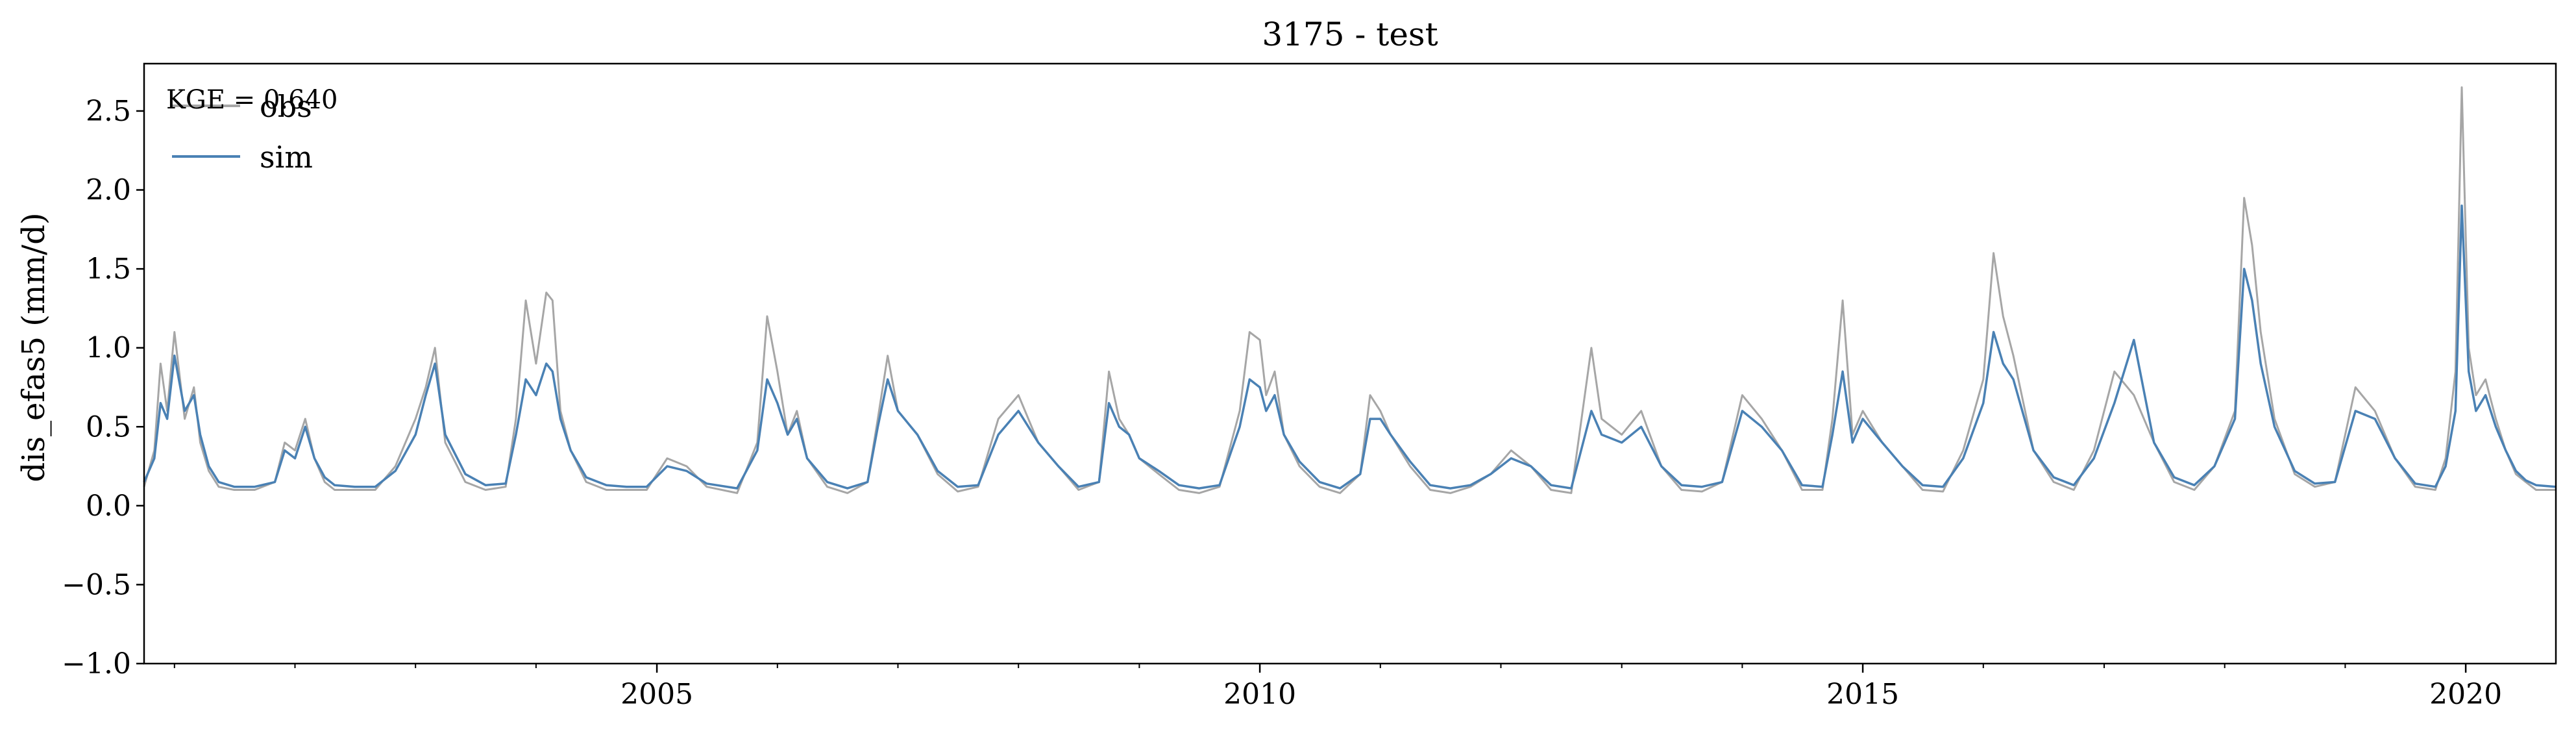  I want to click on legend-label-sim: sim, so click(286, 157).